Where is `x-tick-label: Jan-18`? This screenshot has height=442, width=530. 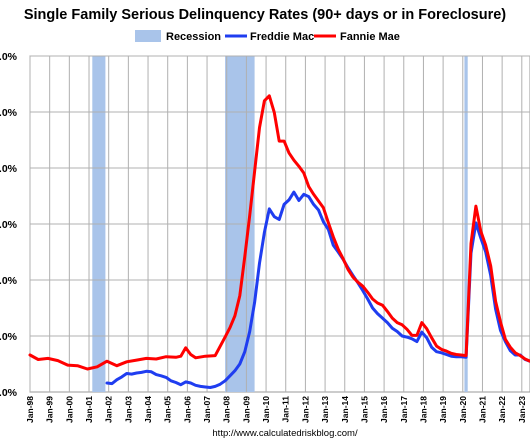
x-tick-label: Jan-18 is located at coordinates (423, 409).